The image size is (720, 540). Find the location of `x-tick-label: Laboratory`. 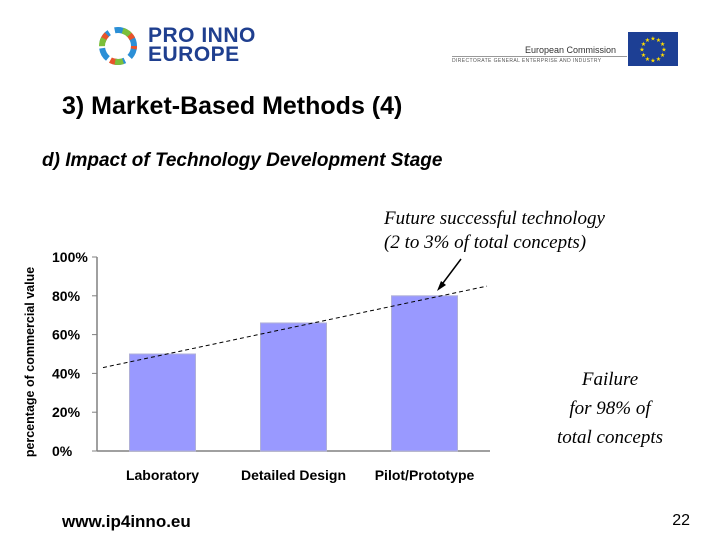

x-tick-label: Laboratory is located at coordinates (162, 475).